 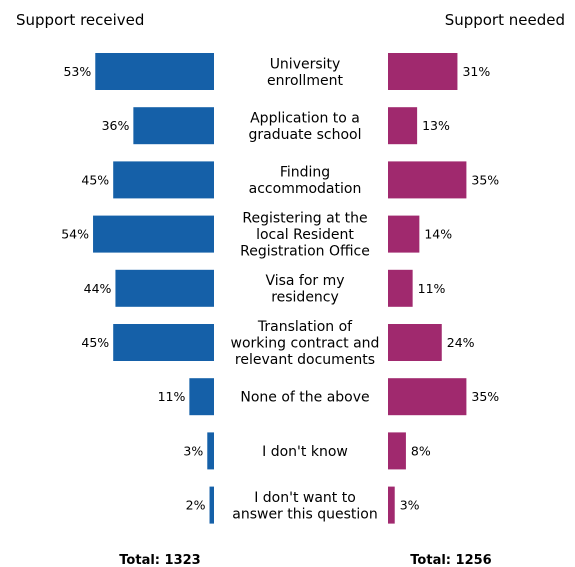 I want to click on received-value-label: 54%, so click(x=75, y=234).